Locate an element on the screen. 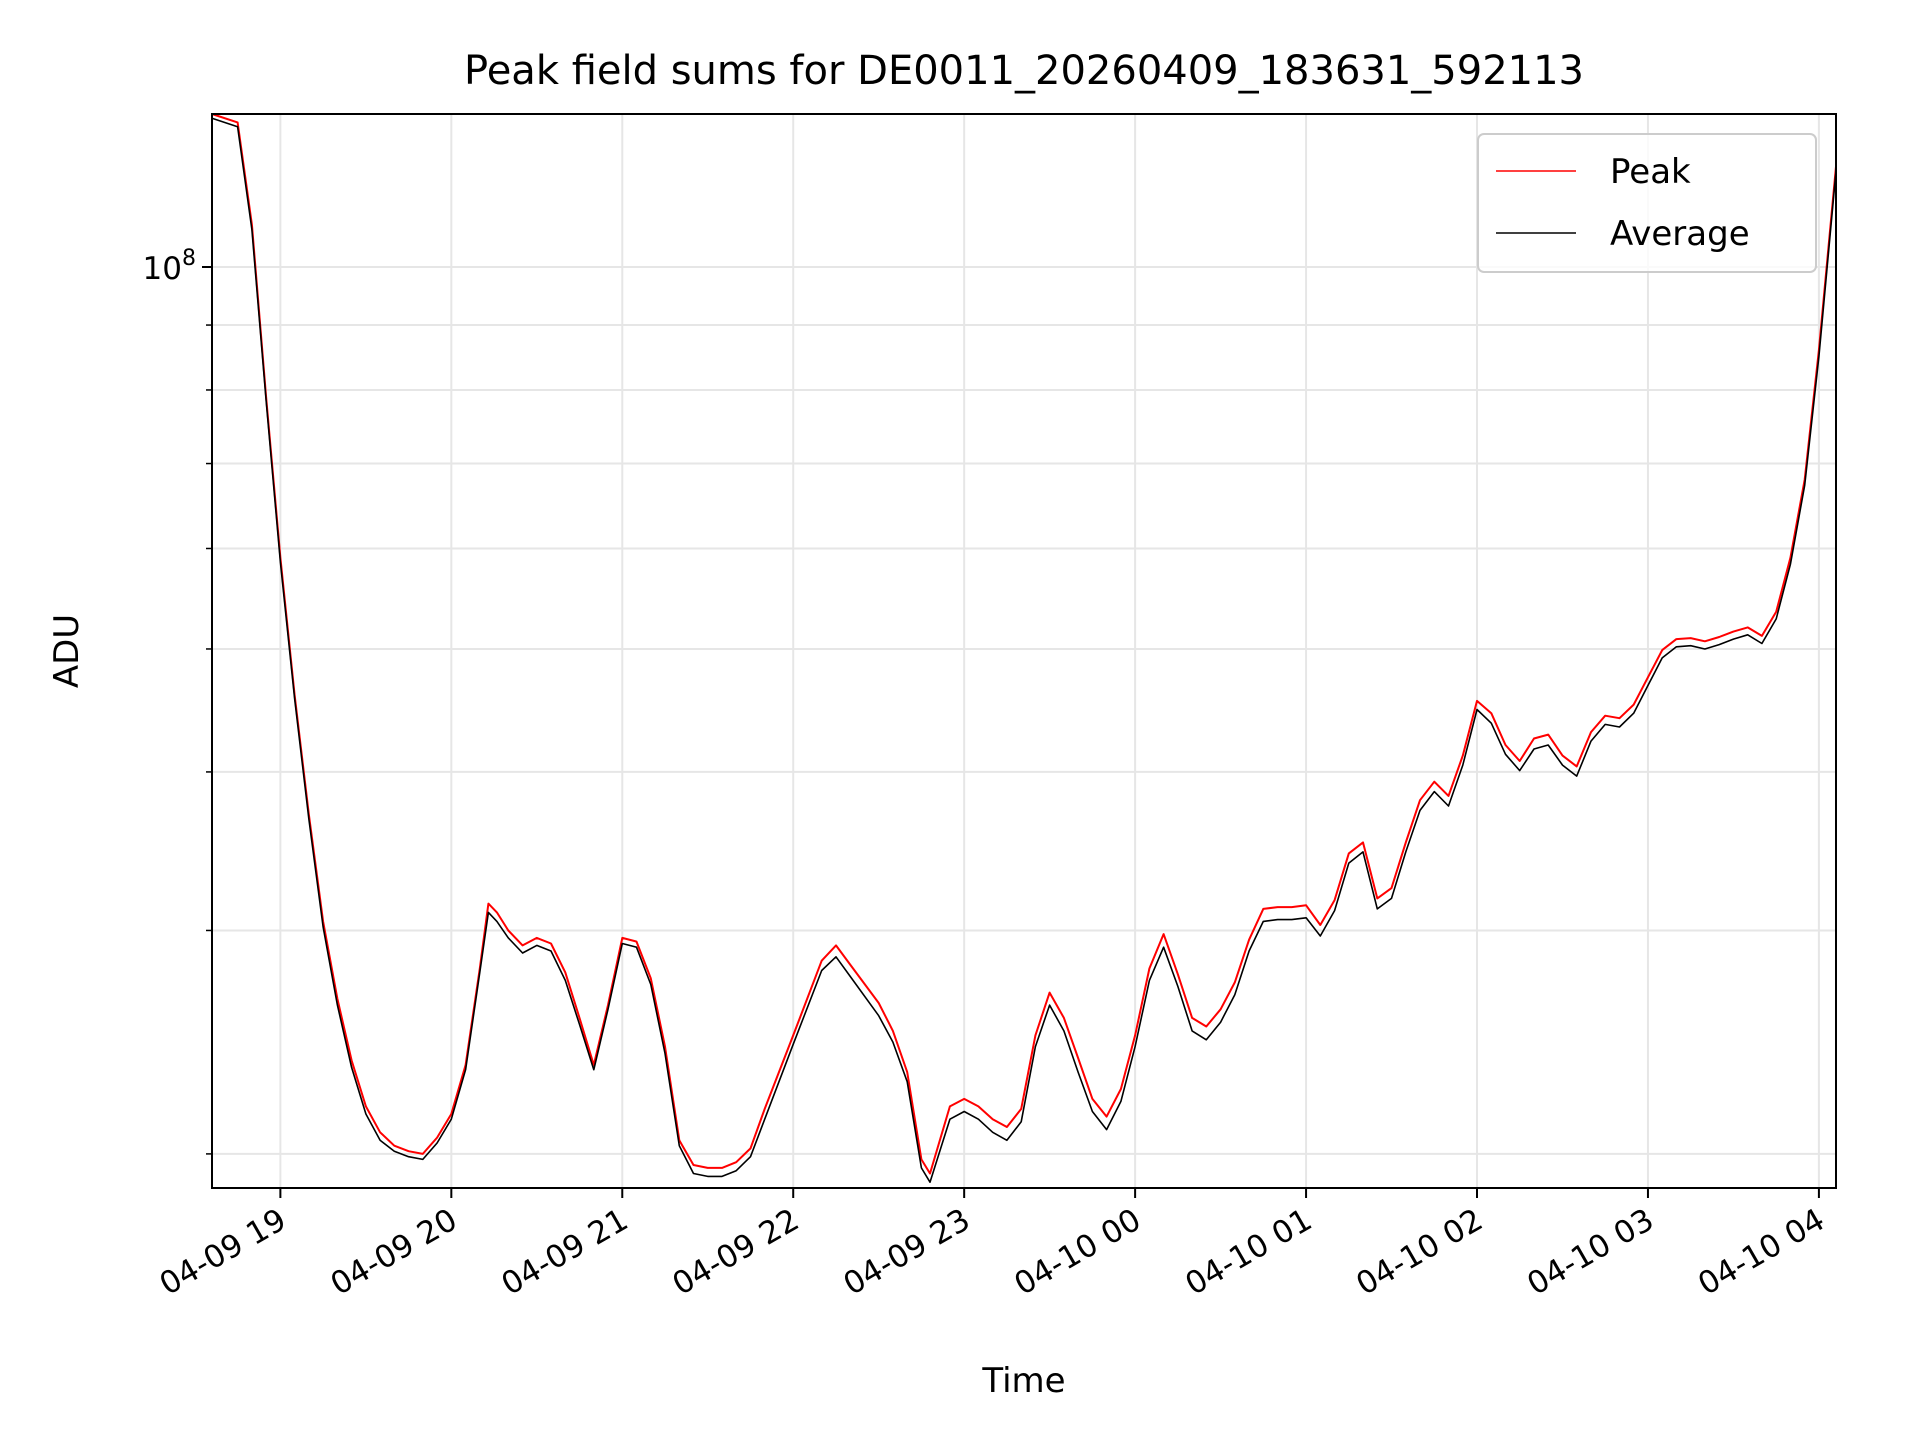  legend-label-peak: Peak is located at coordinates (1650, 172).